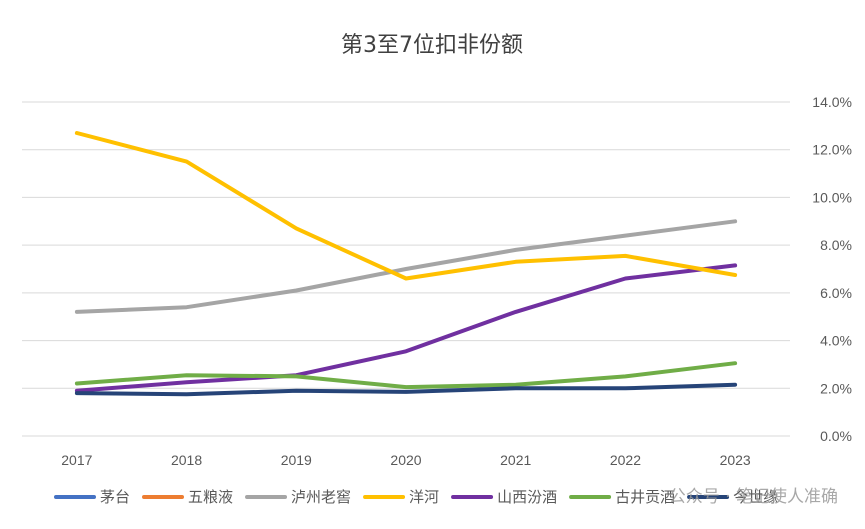  What do you see at coordinates (210, 497) in the screenshot?
I see `legend-label: 五粮液` at bounding box center [210, 497].